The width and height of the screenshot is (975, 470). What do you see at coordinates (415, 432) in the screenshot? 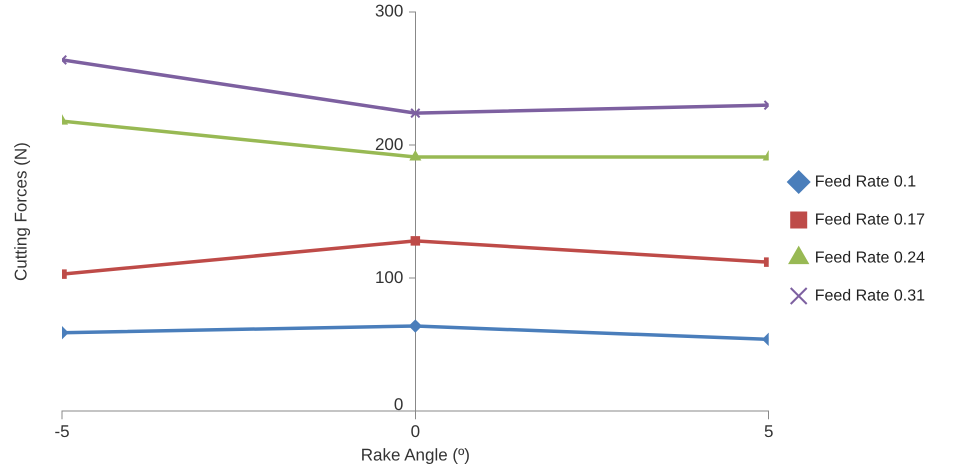
I see `x-tick-label: 0` at bounding box center [415, 432].